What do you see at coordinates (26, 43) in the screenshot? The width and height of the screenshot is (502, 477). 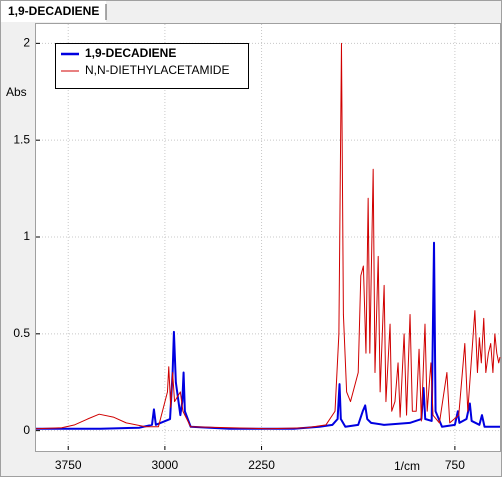 I see `y-tick-label: 2` at bounding box center [26, 43].